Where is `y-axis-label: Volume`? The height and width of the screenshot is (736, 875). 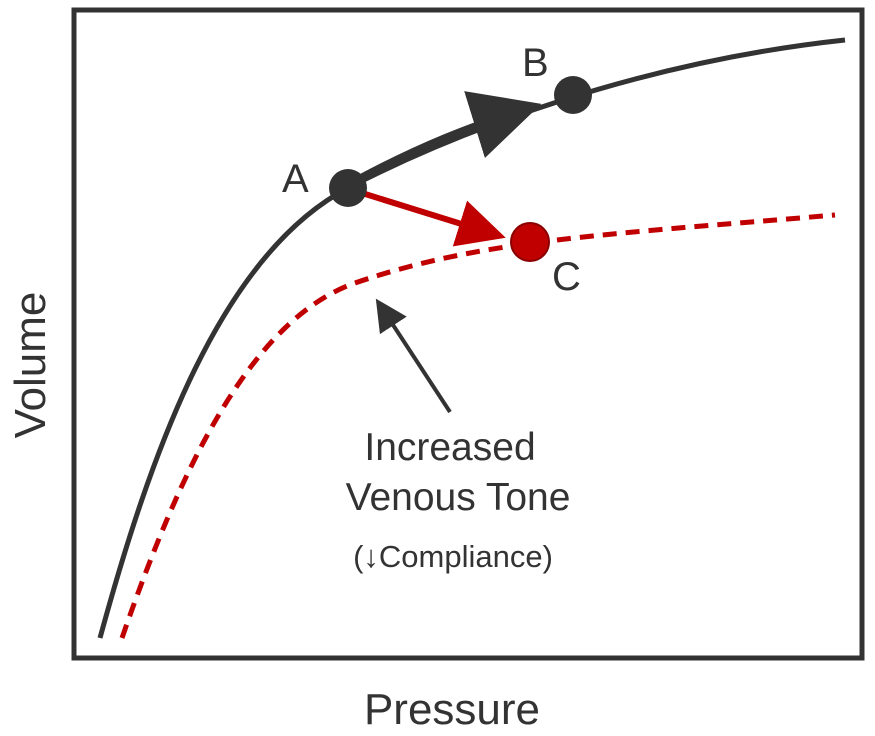 y-axis-label: Volume is located at coordinates (30, 365).